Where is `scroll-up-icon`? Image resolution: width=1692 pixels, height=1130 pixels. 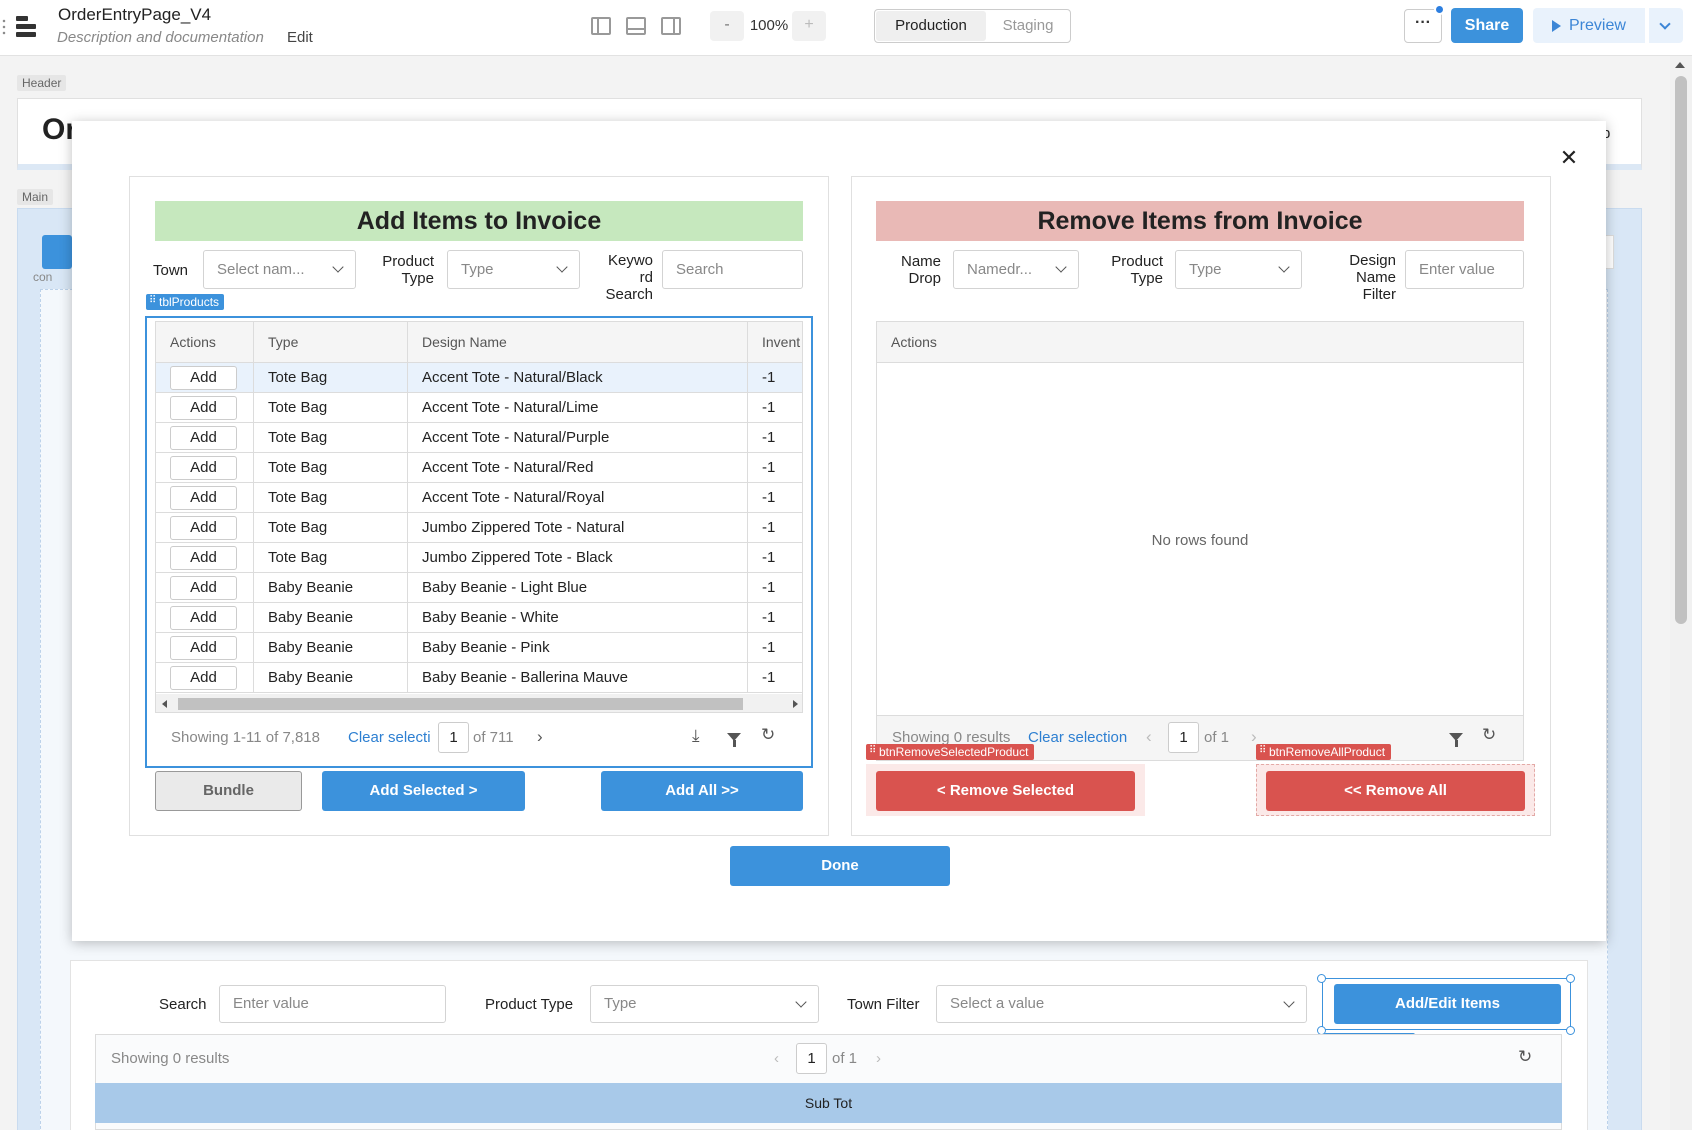 scroll-up-icon is located at coordinates (1680, 65).